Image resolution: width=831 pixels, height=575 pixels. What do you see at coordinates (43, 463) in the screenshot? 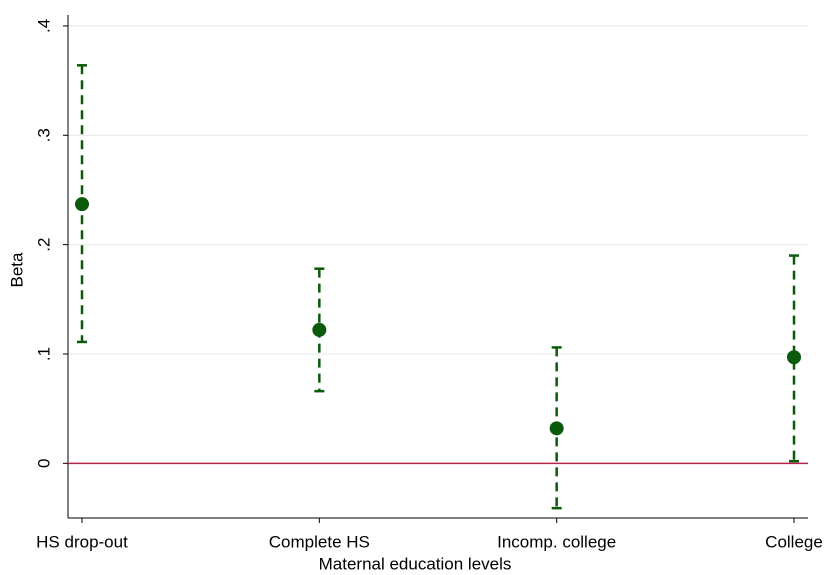
I see `y-tick-label: 0` at bounding box center [43, 463].